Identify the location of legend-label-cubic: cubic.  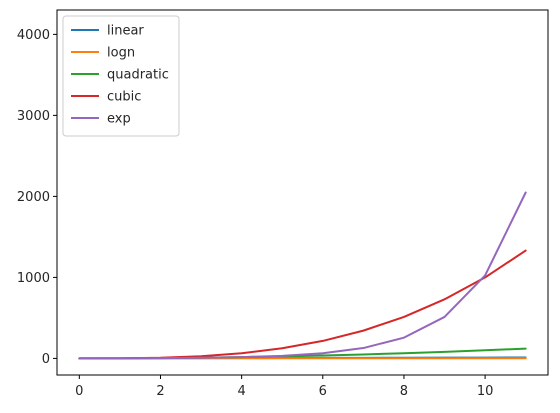
(124, 97).